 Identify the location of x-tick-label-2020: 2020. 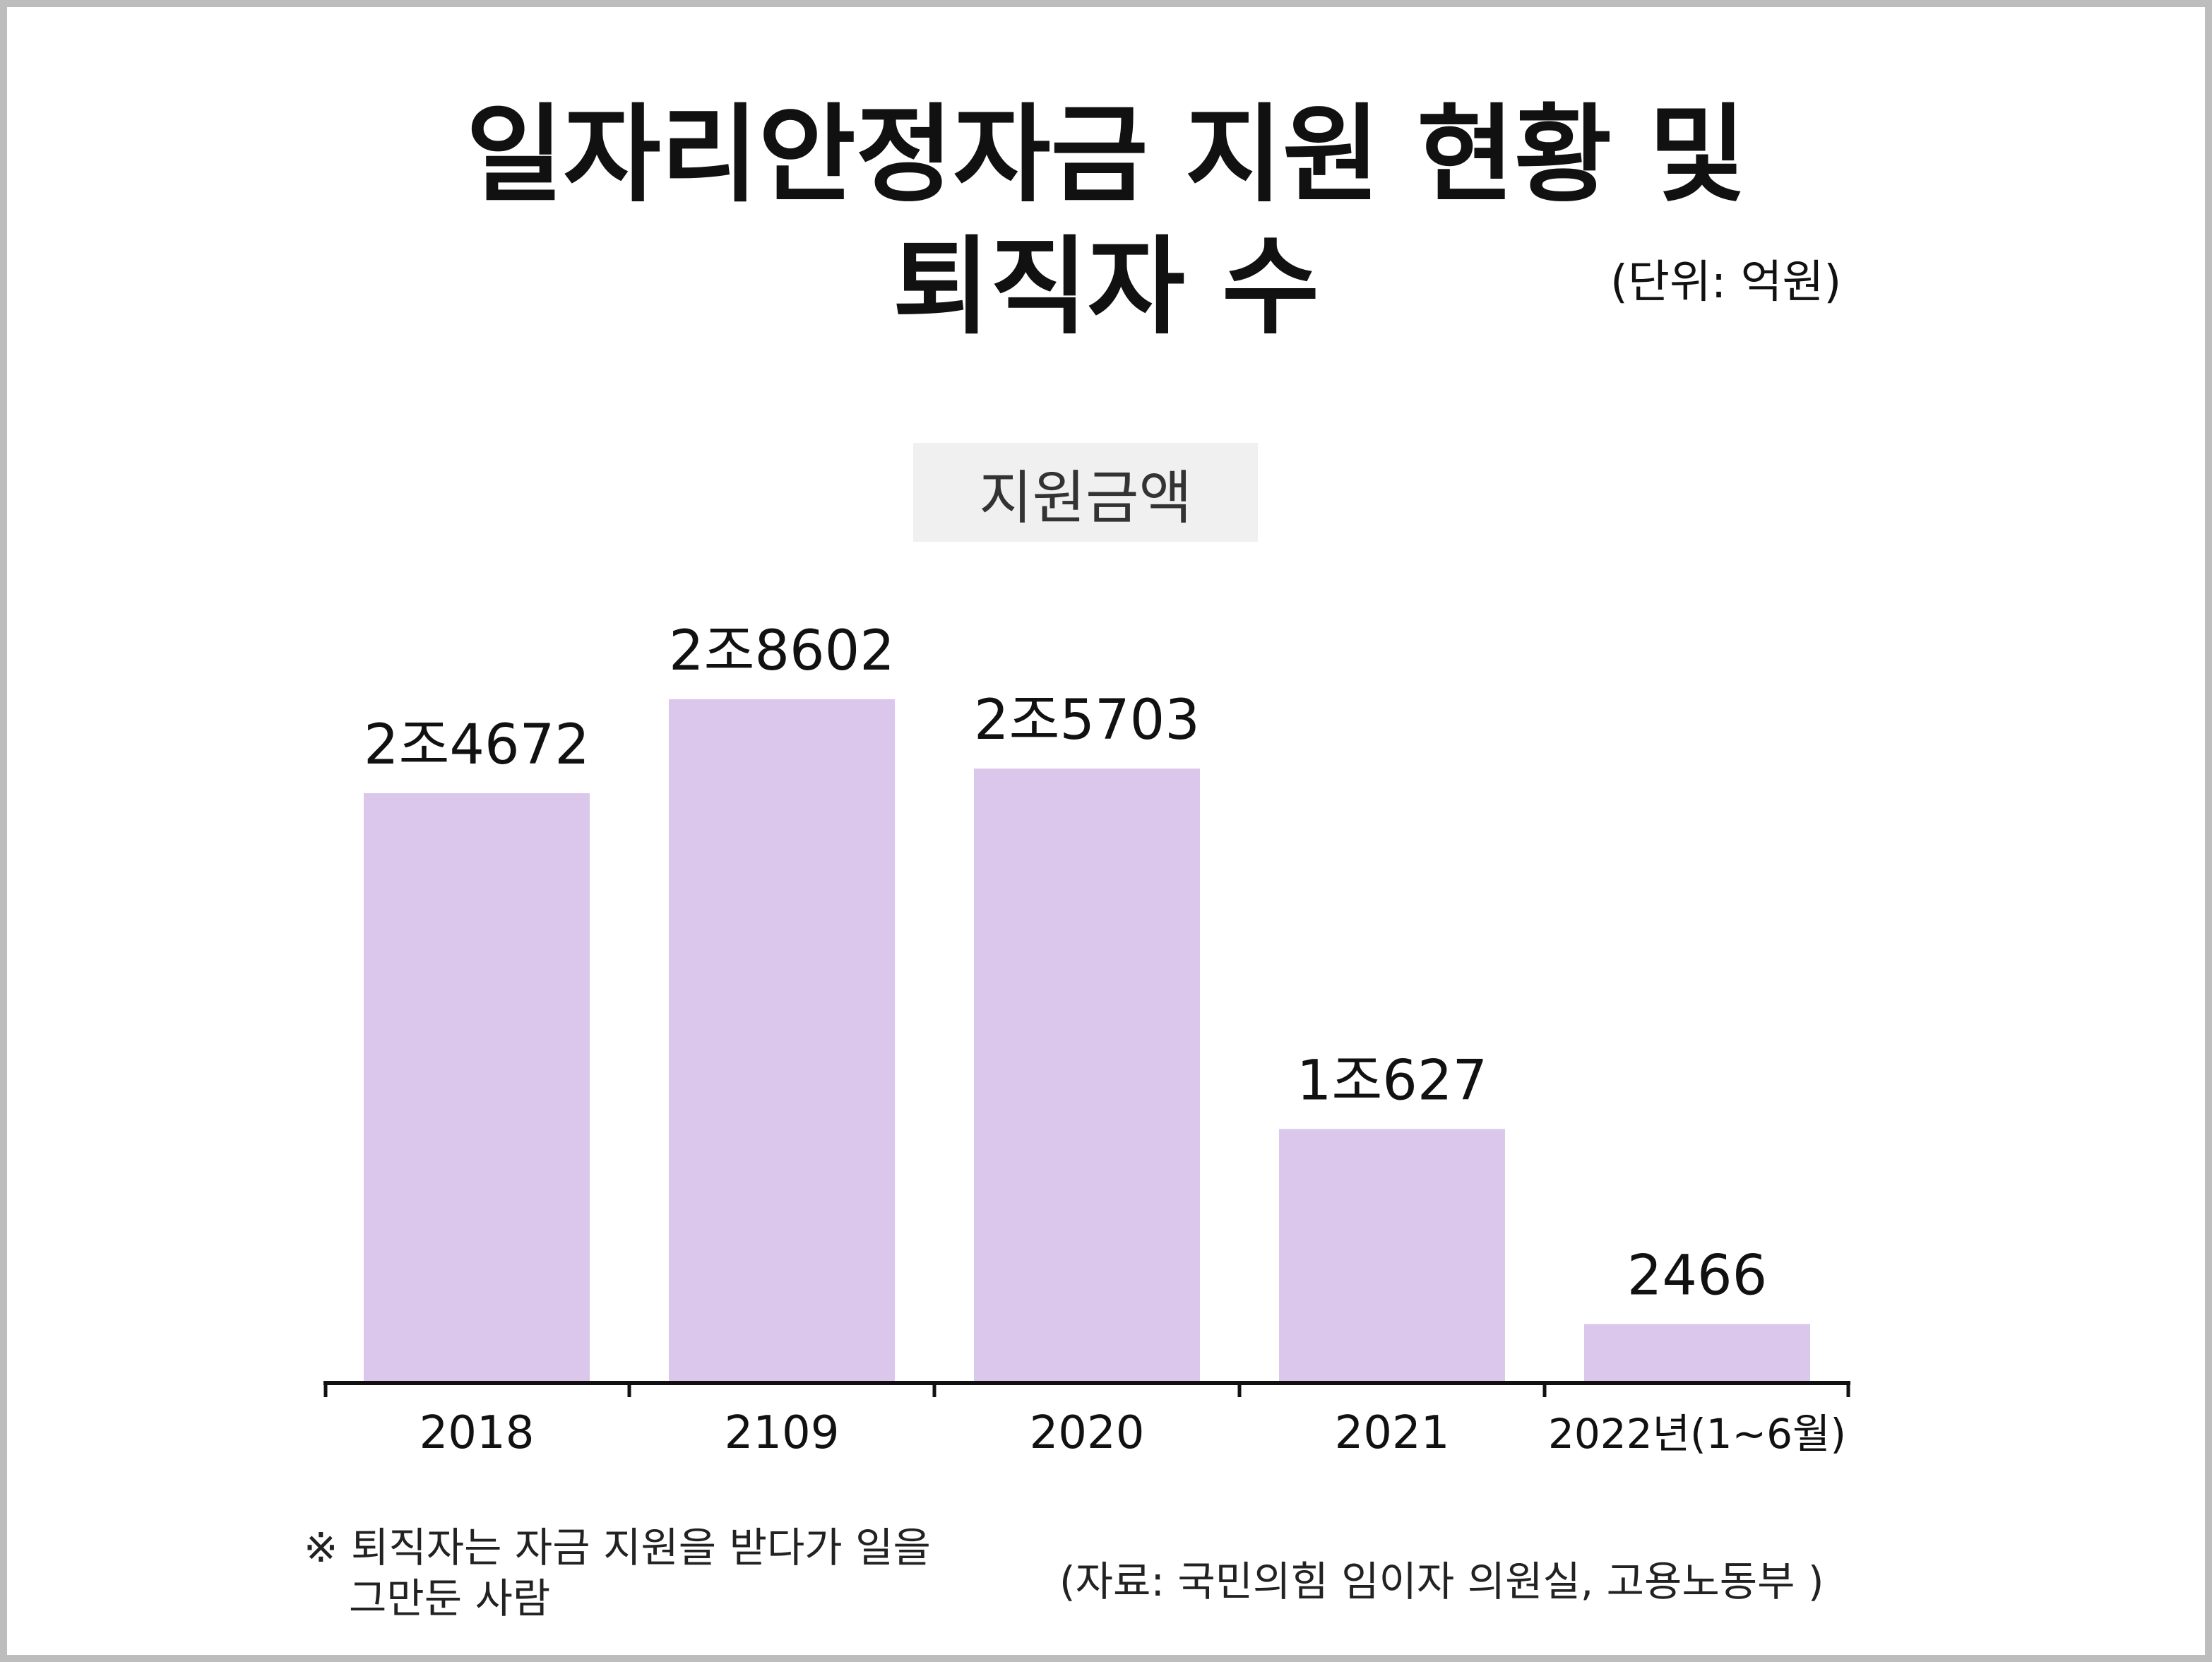
(1087, 1433).